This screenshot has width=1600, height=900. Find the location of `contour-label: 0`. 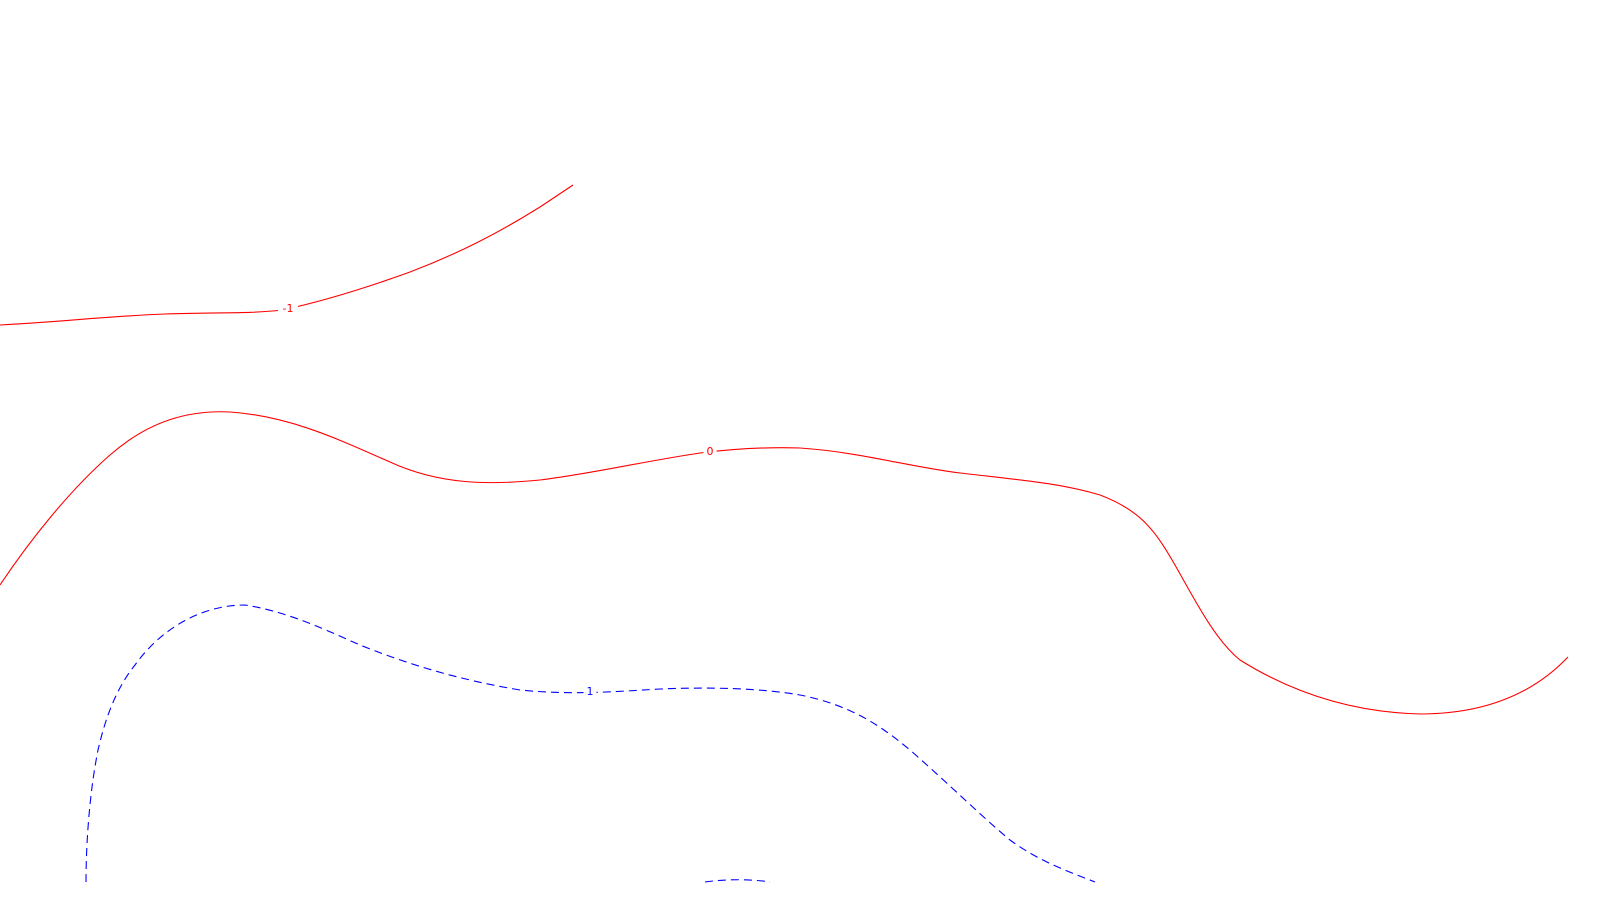

contour-label: 0 is located at coordinates (710, 451).